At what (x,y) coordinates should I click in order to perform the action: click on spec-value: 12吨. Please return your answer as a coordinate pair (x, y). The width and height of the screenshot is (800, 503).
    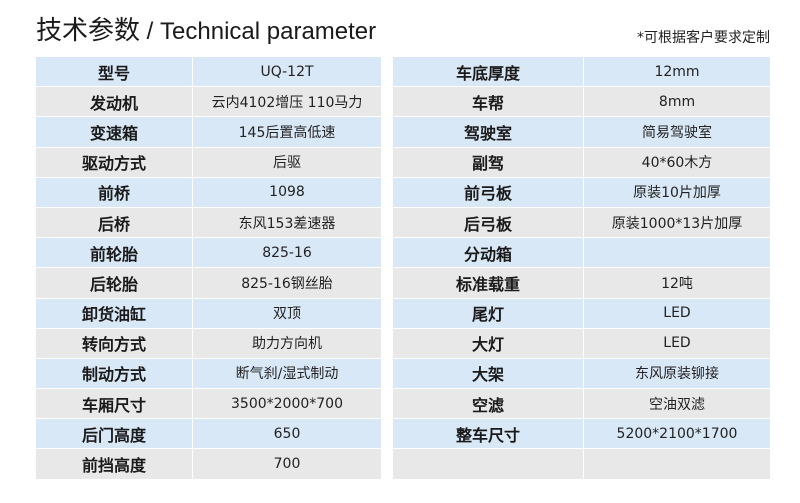
    Looking at the image, I should click on (677, 283).